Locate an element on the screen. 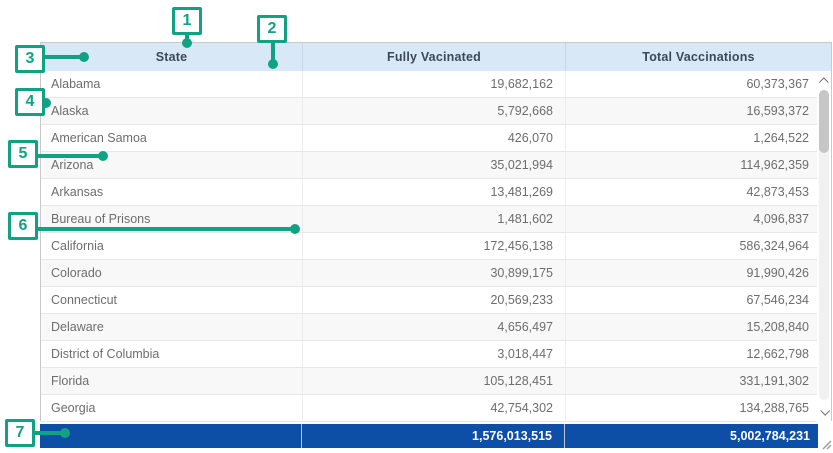 The width and height of the screenshot is (833, 453). cell-state: California is located at coordinates (172, 246).